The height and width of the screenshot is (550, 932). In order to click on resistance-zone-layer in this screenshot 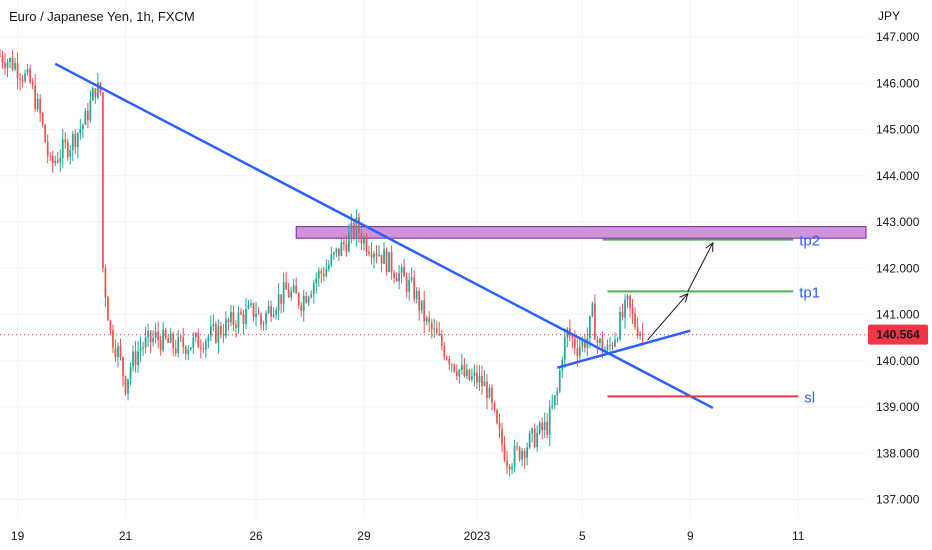, I will do `click(581, 232)`.